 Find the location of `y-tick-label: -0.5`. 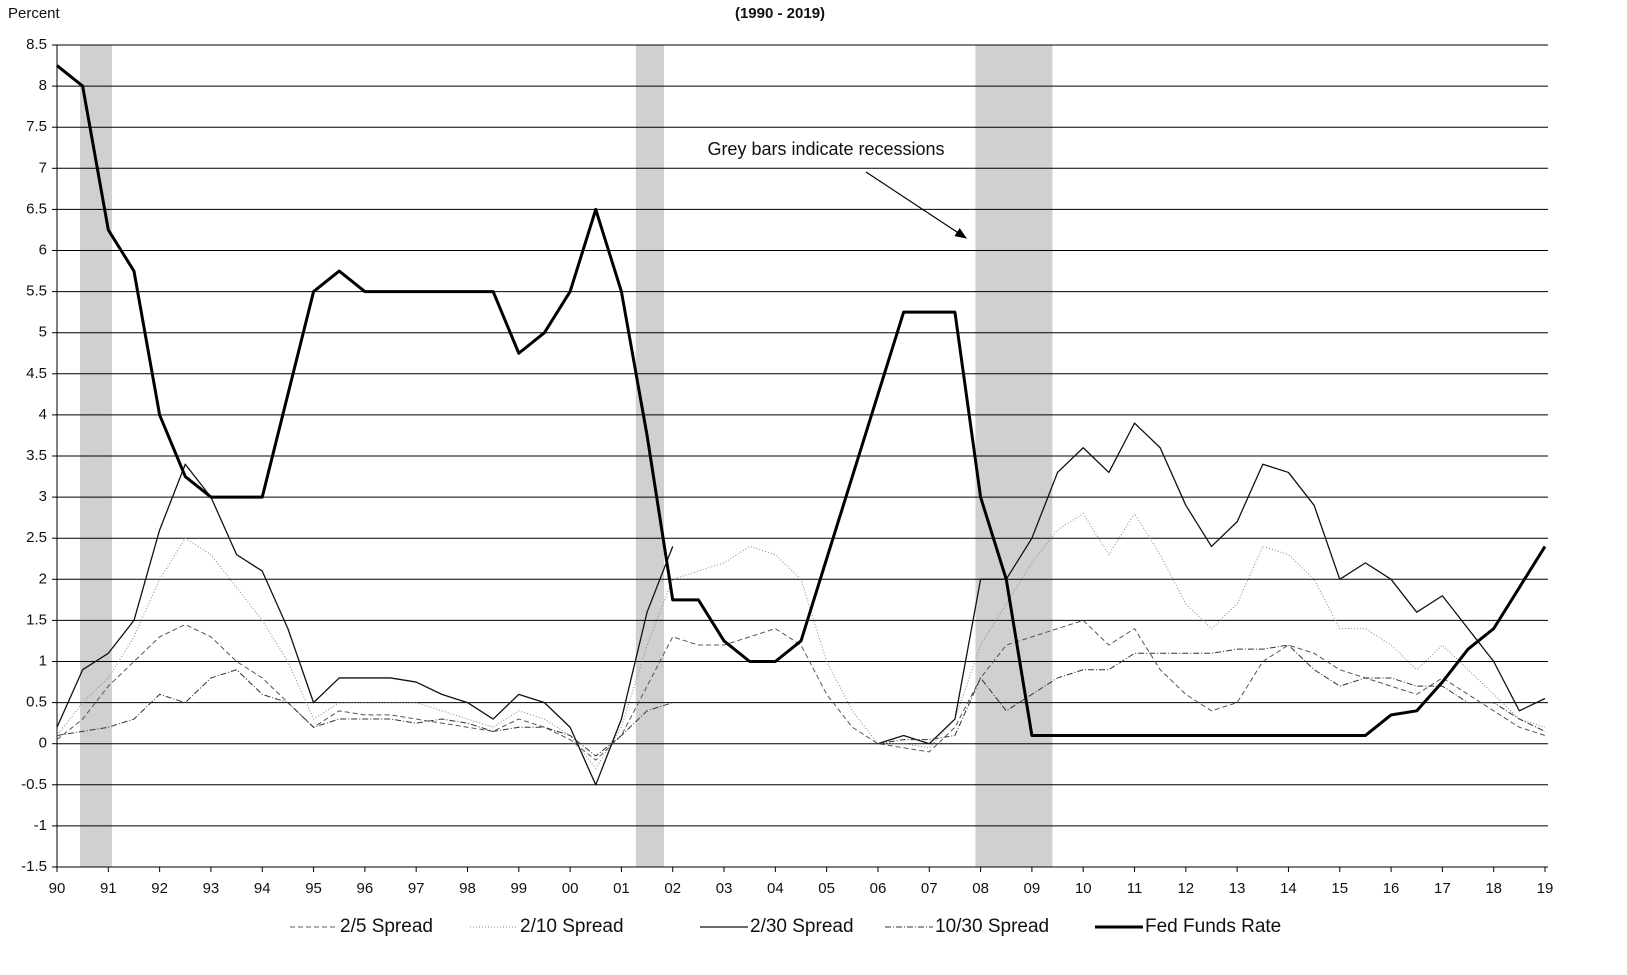

y-tick-label: -0.5 is located at coordinates (34, 784).